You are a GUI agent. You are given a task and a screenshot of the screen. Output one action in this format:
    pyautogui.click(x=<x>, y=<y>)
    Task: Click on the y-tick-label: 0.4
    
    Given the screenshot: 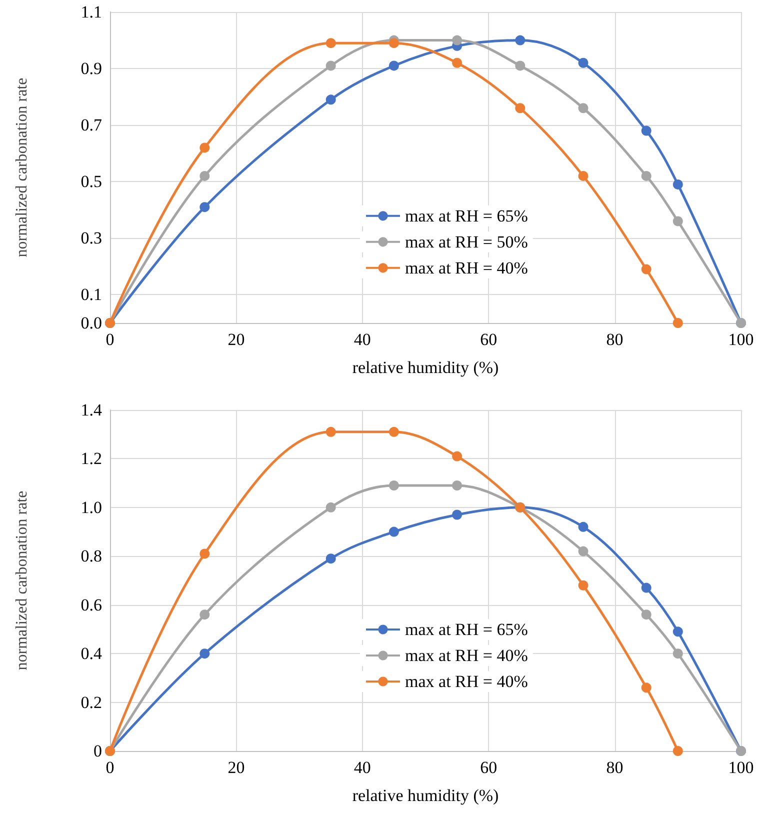 What is the action you would take?
    pyautogui.click(x=91, y=654)
    